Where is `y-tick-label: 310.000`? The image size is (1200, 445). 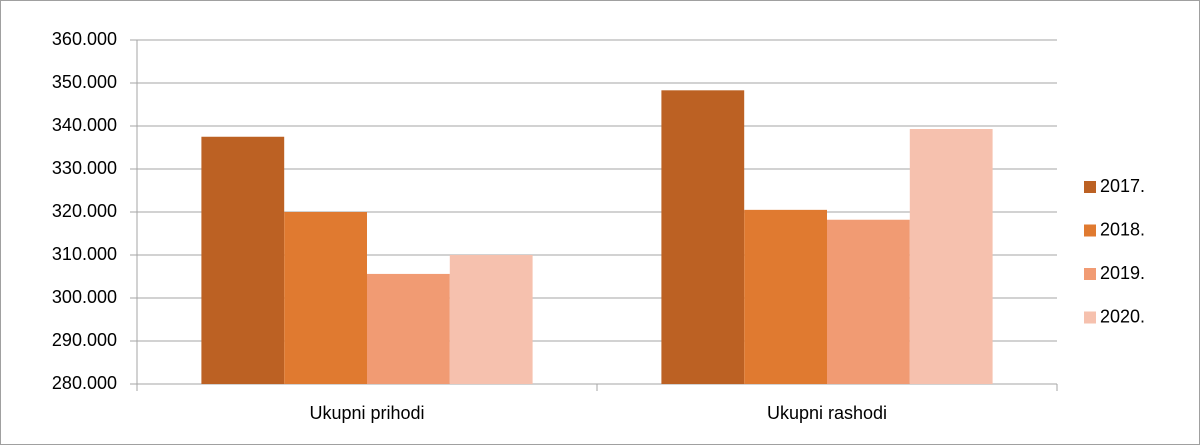
y-tick-label: 310.000 is located at coordinates (84, 254).